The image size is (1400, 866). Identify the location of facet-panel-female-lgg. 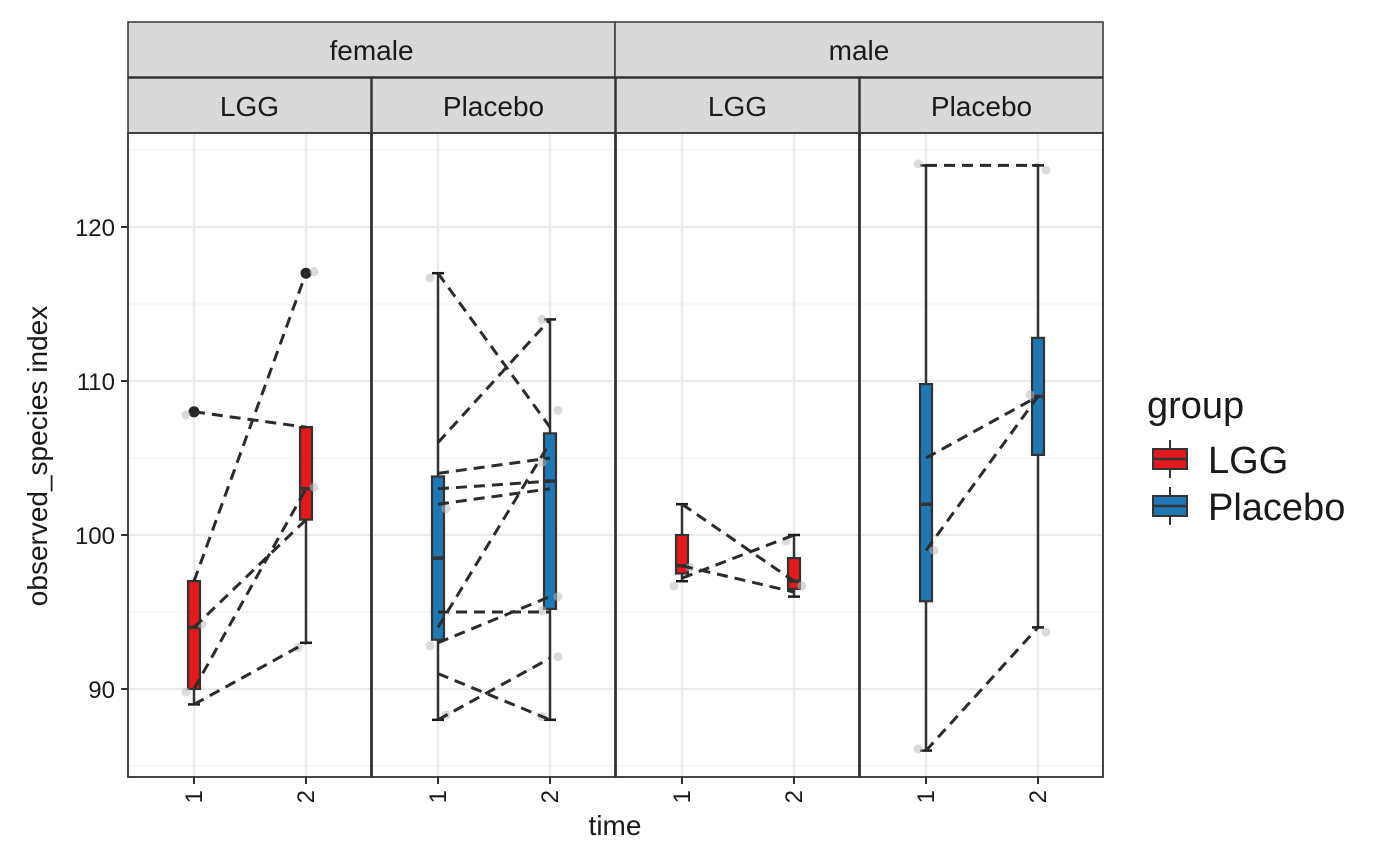
(249, 455).